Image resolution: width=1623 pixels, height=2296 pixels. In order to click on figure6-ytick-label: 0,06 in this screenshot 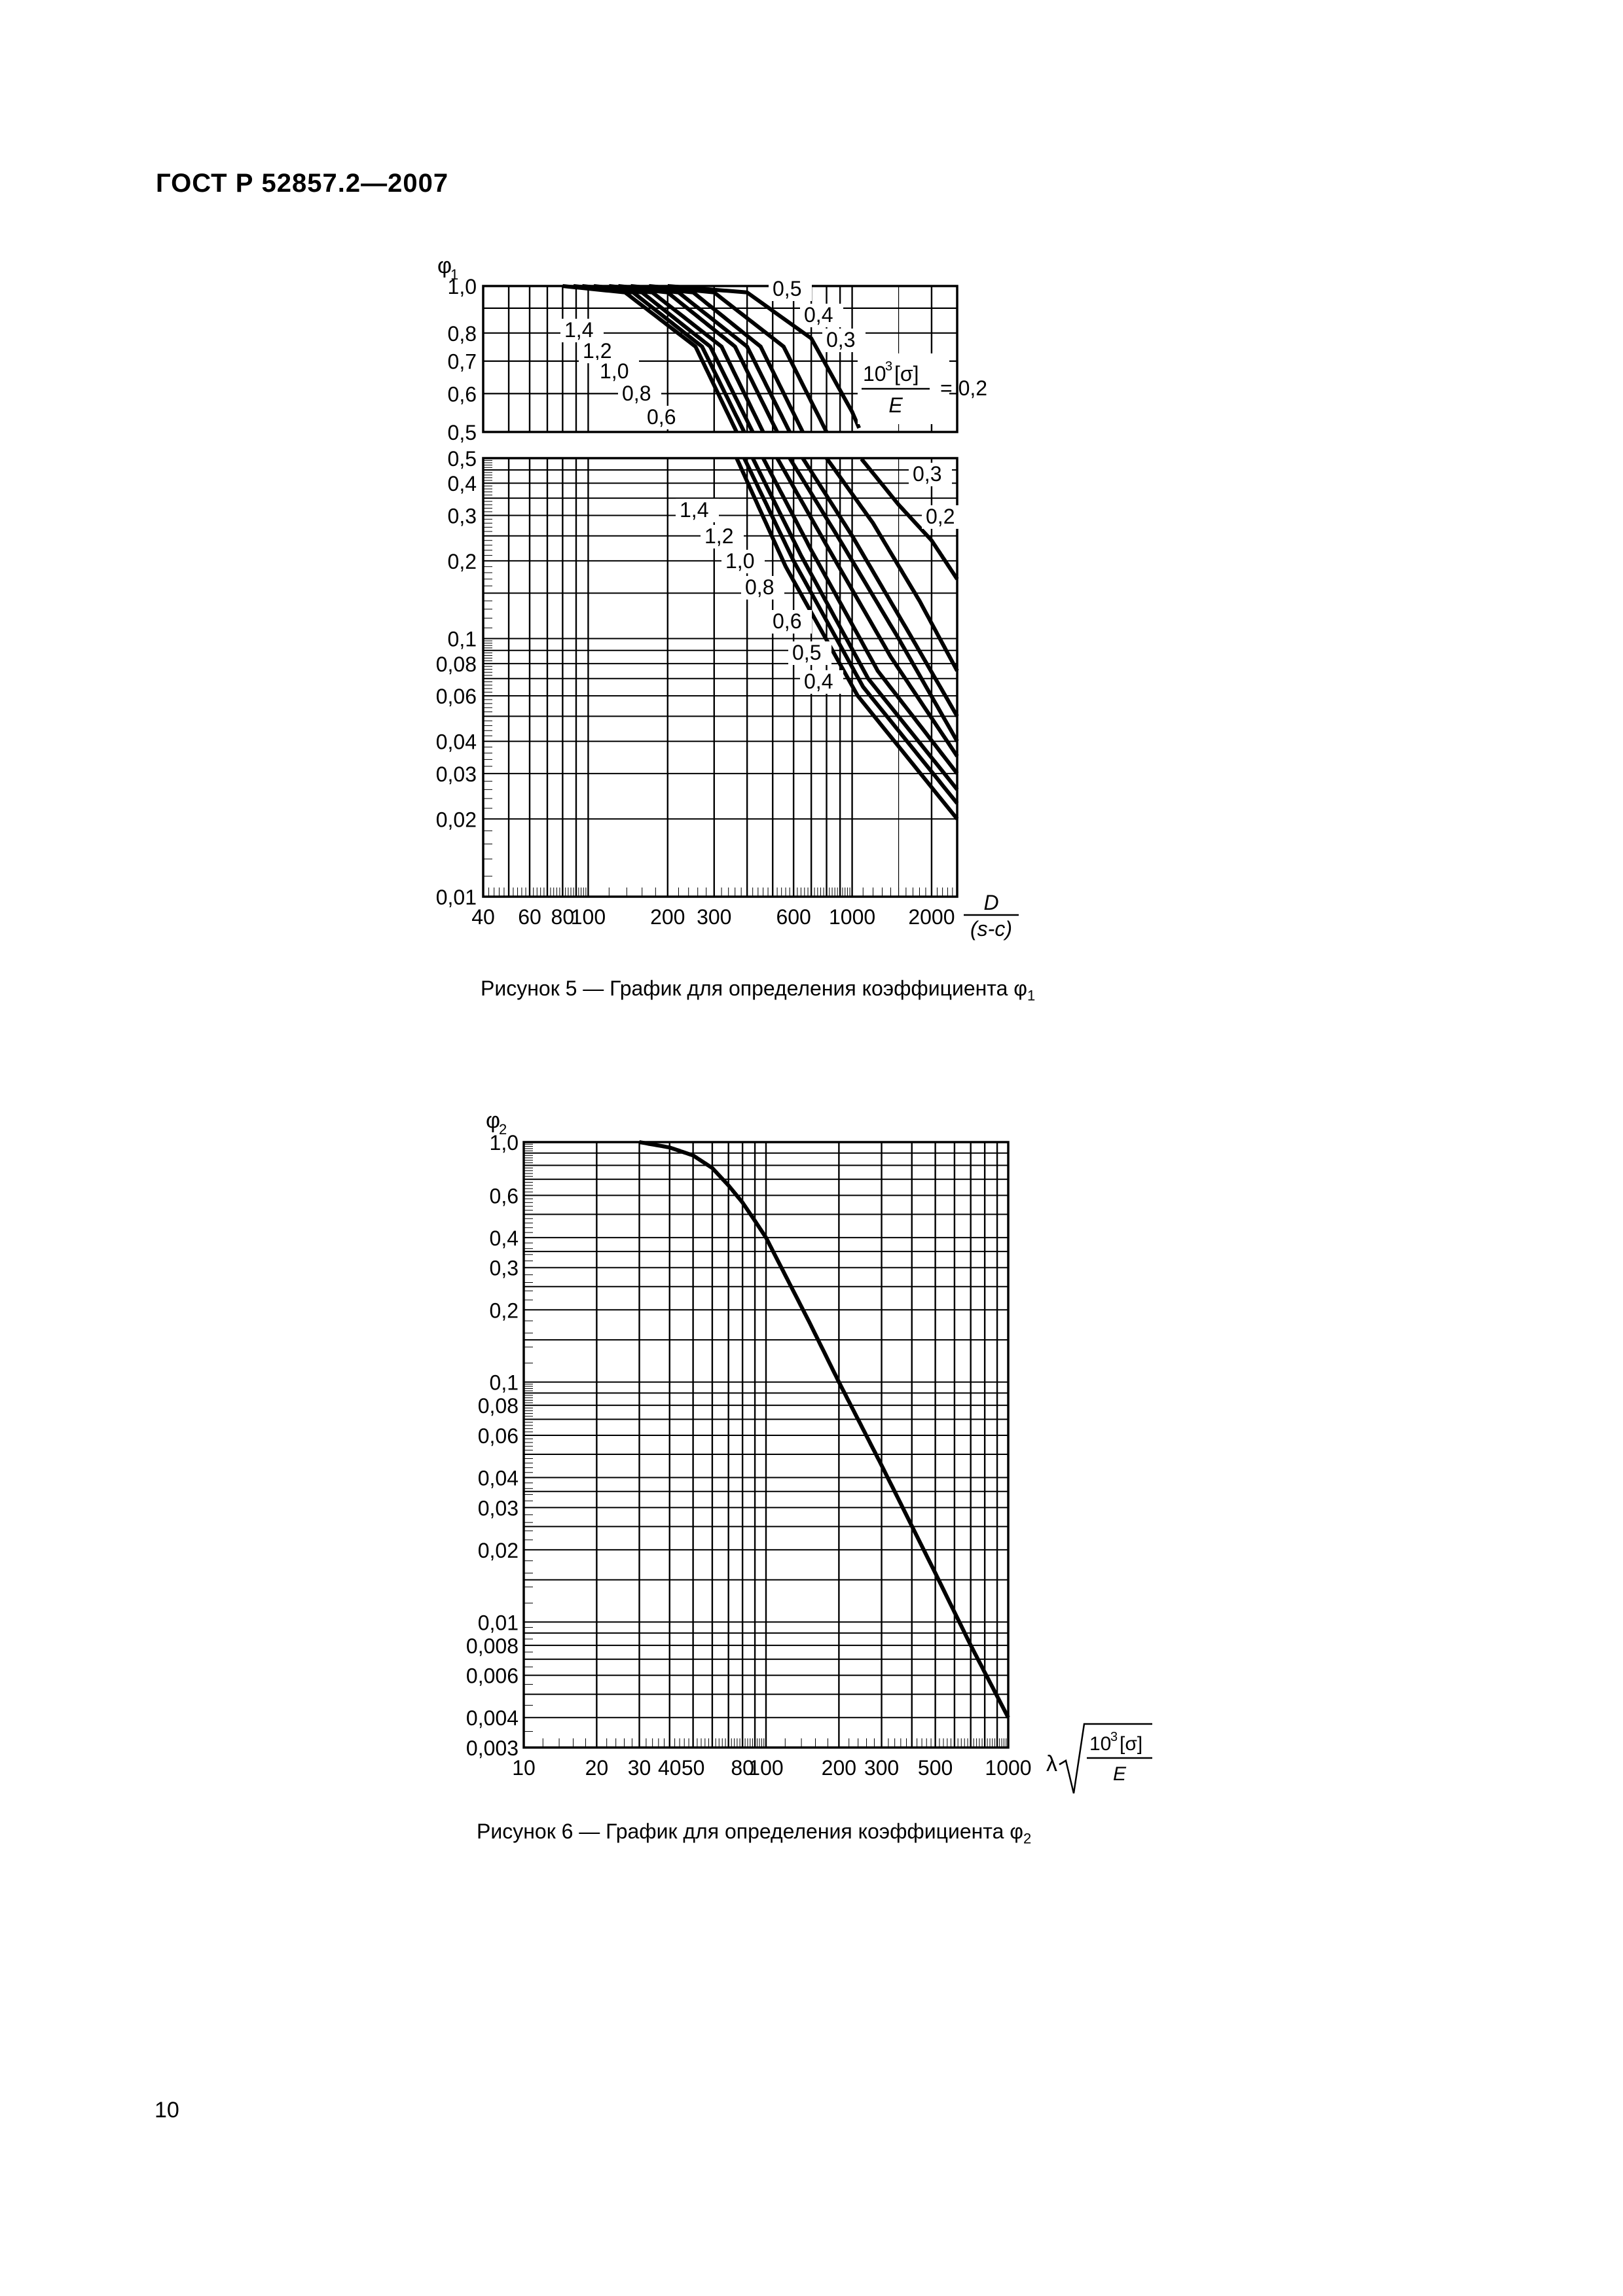, I will do `click(498, 1436)`.